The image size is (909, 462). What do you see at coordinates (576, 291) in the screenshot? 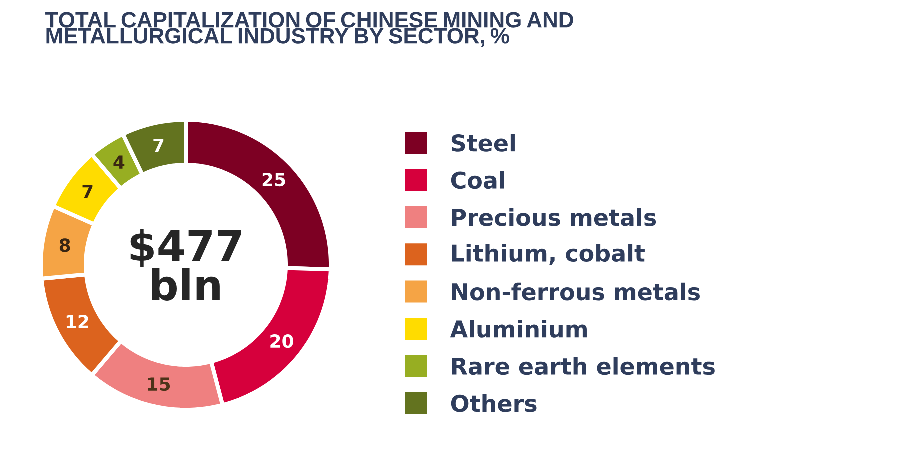
I see `legend-label: Non-ferrous metals` at bounding box center [576, 291].